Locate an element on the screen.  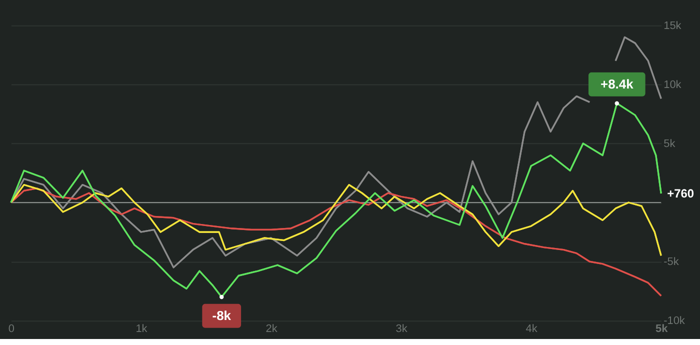
x-tick-label: 4k is located at coordinates (532, 329).